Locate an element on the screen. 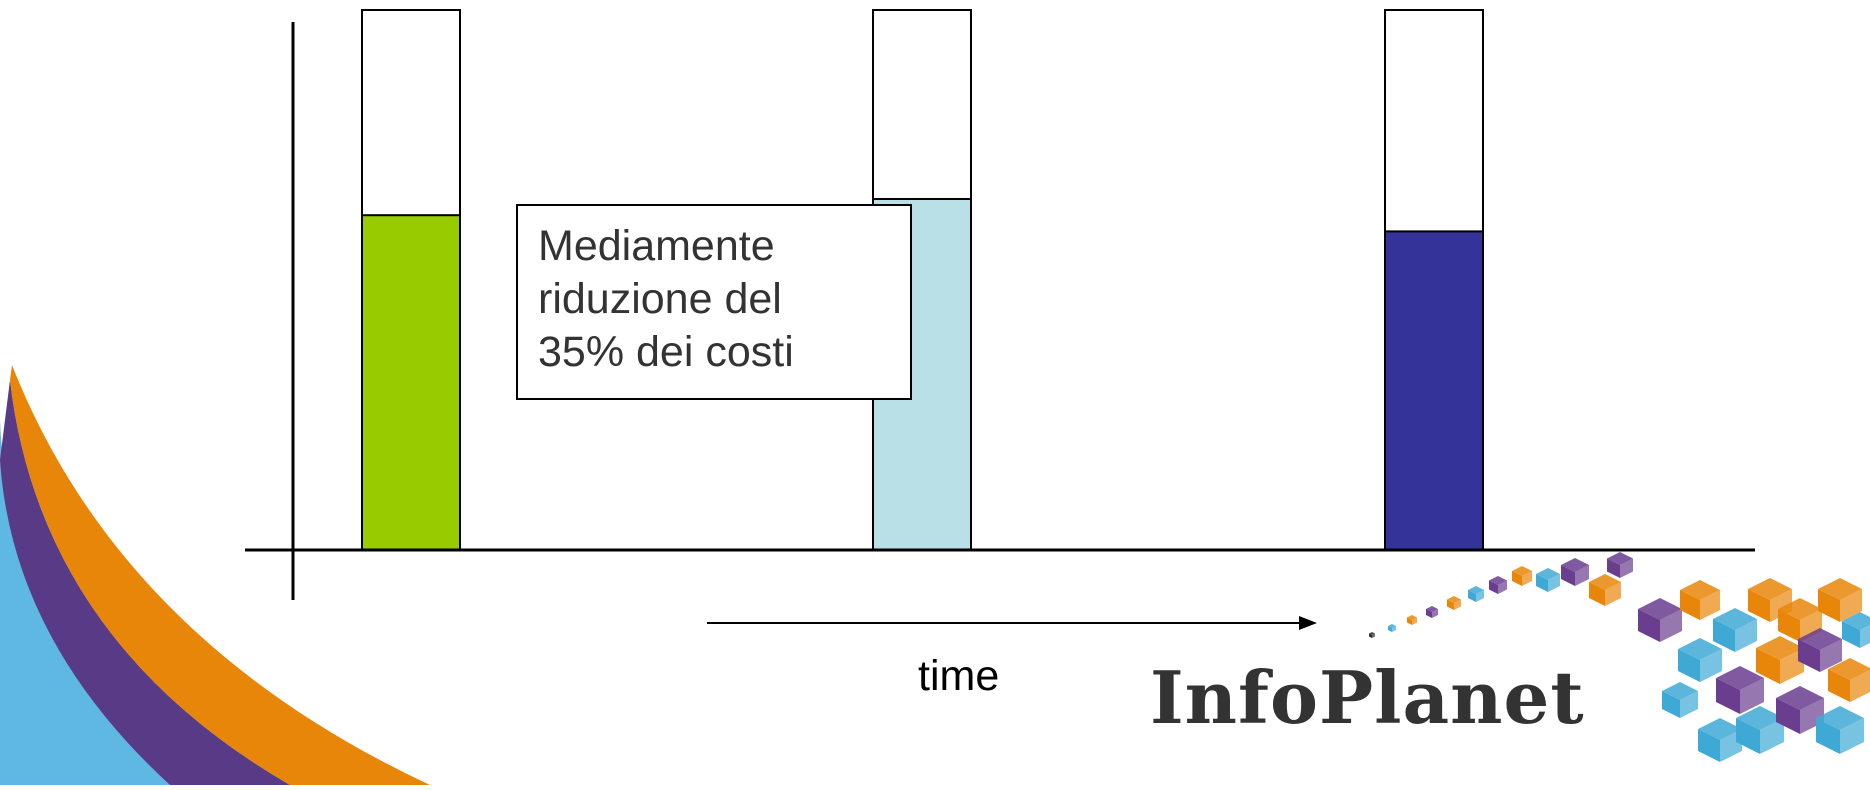 The image size is (1870, 790). infoplanet-logo: InfoPlanet is located at coordinates (1367, 697).